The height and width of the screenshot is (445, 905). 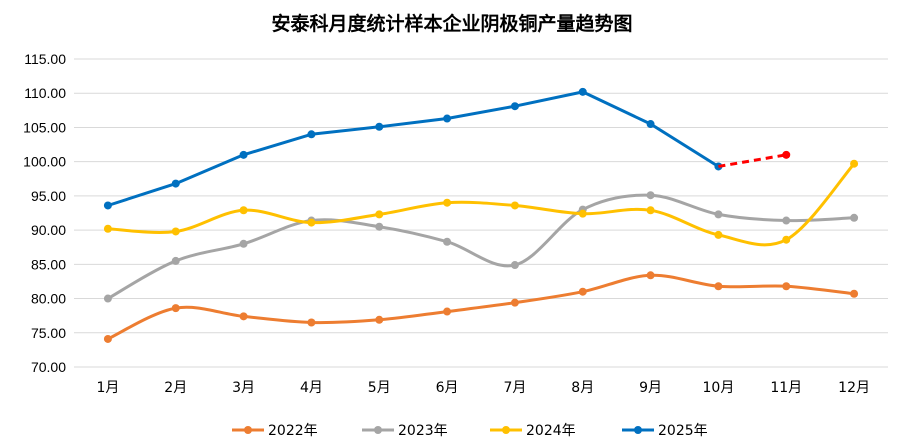 What do you see at coordinates (447, 388) in the screenshot?
I see `x-tick-label: 6月` at bounding box center [447, 388].